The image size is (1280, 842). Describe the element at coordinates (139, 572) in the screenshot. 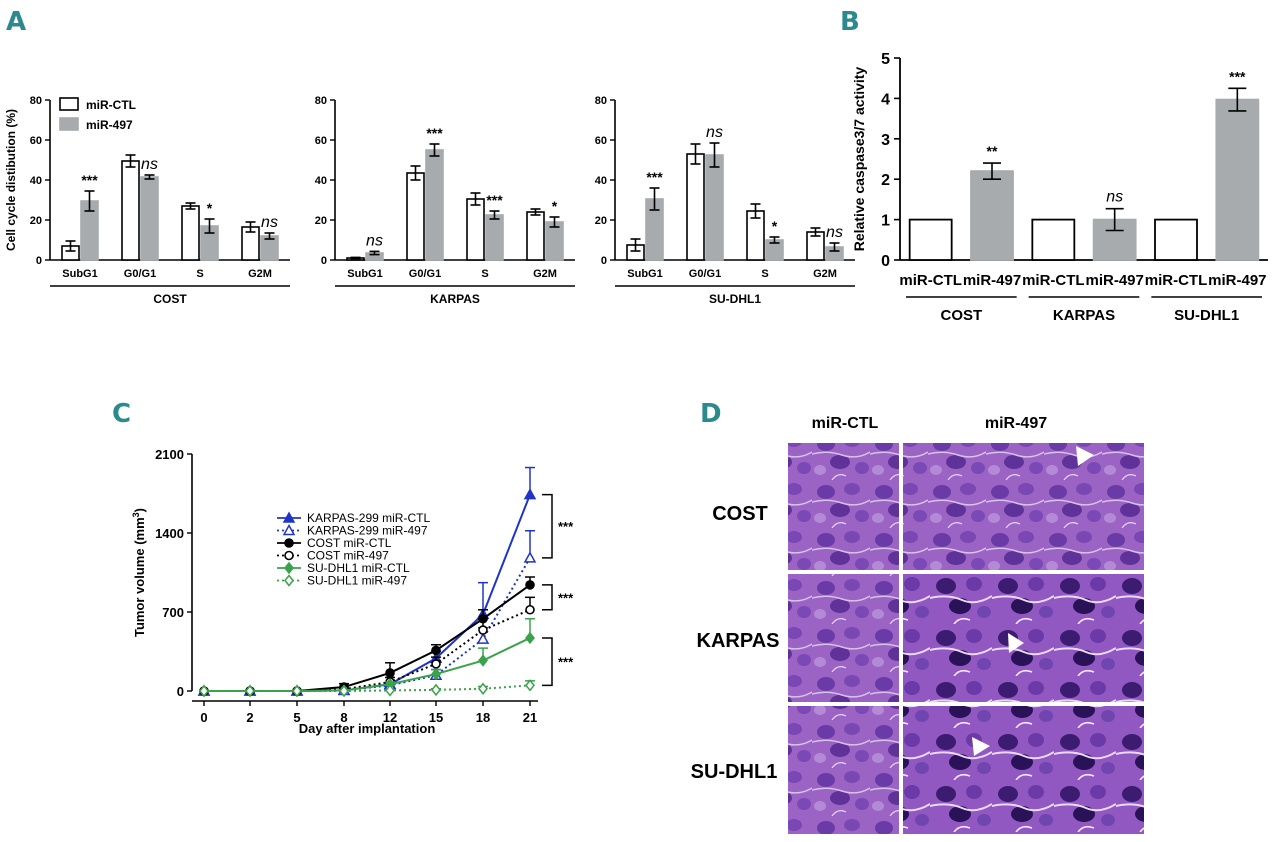

I see `y-axis-label: Tumor volume (mm3)` at that location.